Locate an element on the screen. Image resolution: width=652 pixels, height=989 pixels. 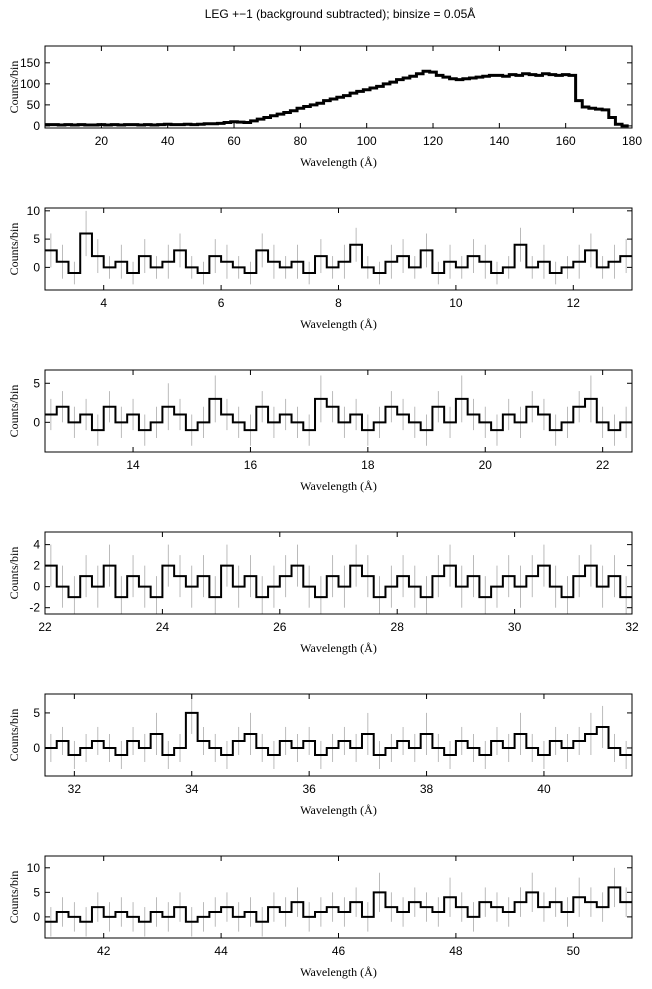
x-tick-label: 100 is located at coordinates (367, 141).